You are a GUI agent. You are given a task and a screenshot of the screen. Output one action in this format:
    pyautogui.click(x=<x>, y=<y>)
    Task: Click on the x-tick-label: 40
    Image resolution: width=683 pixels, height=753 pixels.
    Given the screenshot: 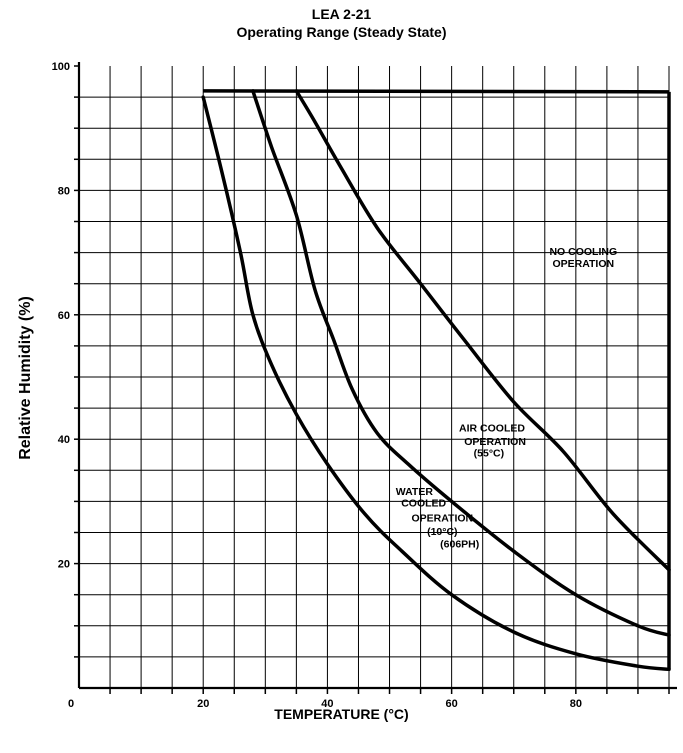 What is the action you would take?
    pyautogui.click(x=327, y=704)
    